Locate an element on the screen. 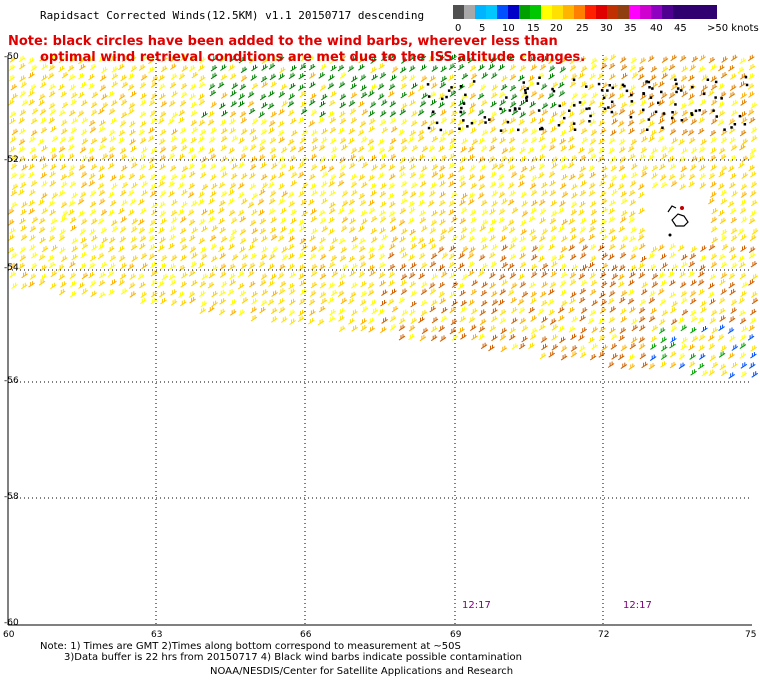 The height and width of the screenshot is (688, 760). lat-label-50: -50 is located at coordinates (11, 57).